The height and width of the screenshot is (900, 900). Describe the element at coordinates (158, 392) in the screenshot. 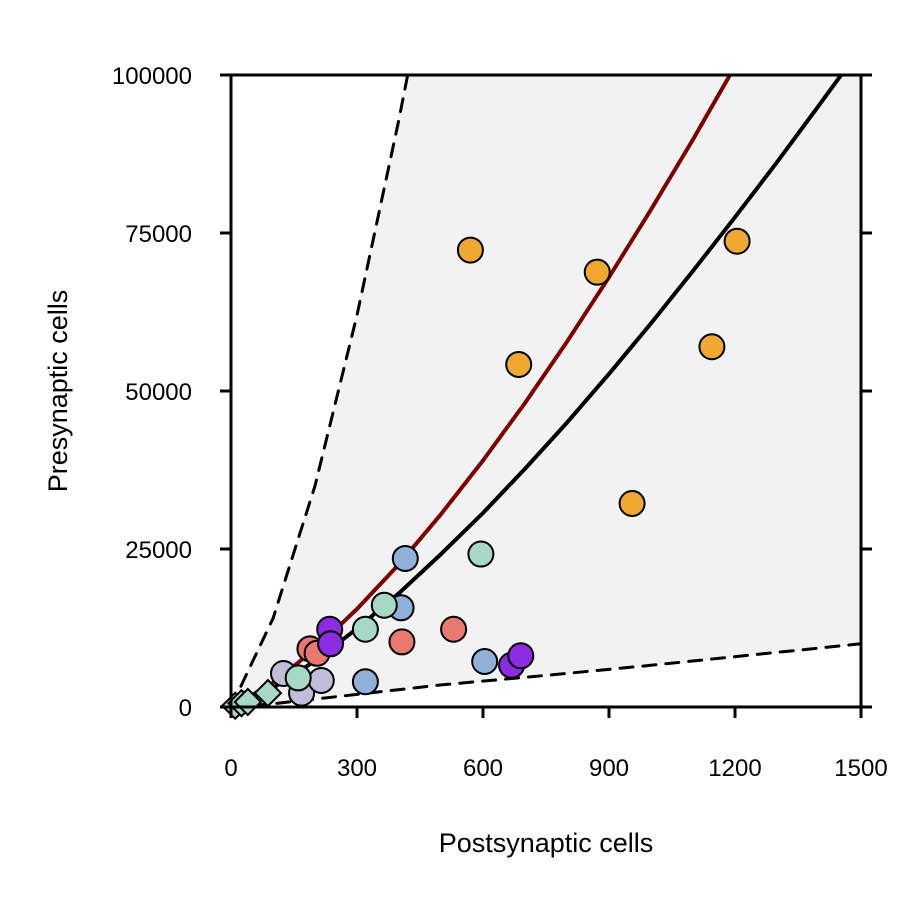

I see `y-tick-label-2: 50000` at that location.